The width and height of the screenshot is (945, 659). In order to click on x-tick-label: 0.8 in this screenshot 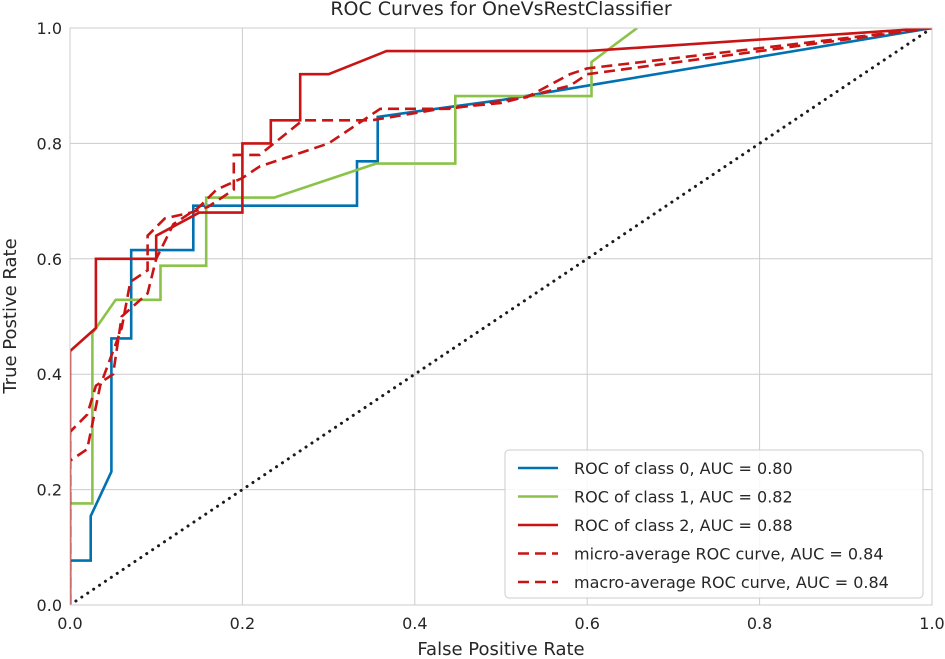, I will do `click(759, 623)`.